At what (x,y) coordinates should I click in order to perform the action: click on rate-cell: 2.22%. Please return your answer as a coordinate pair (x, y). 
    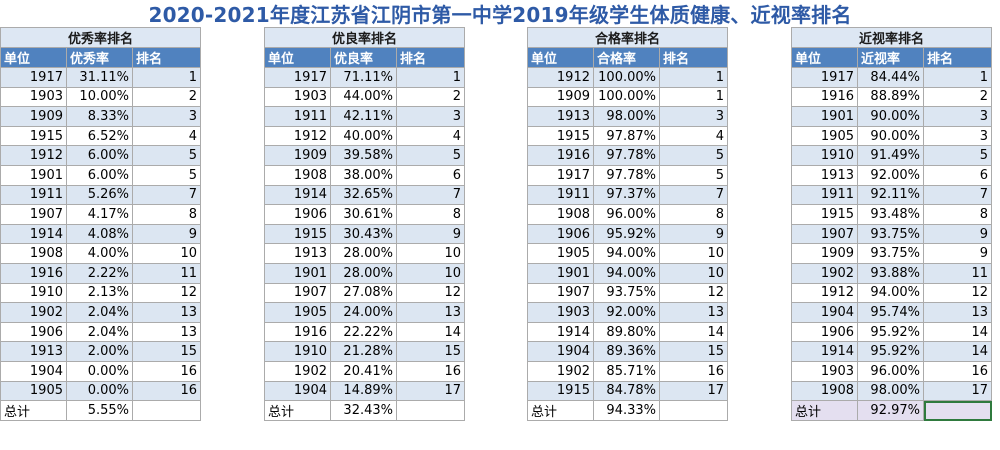
    Looking at the image, I should click on (99, 273).